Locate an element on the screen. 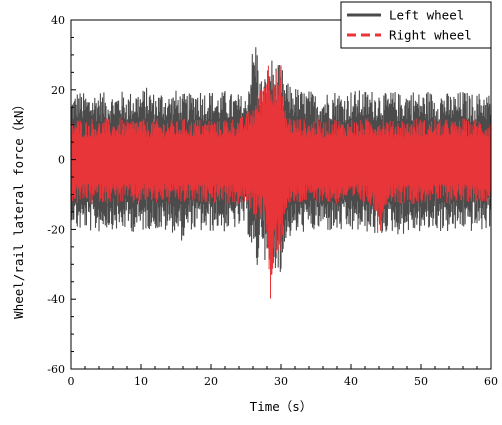 The width and height of the screenshot is (502, 425). y-tick-label: 40 is located at coordinates (58, 20).